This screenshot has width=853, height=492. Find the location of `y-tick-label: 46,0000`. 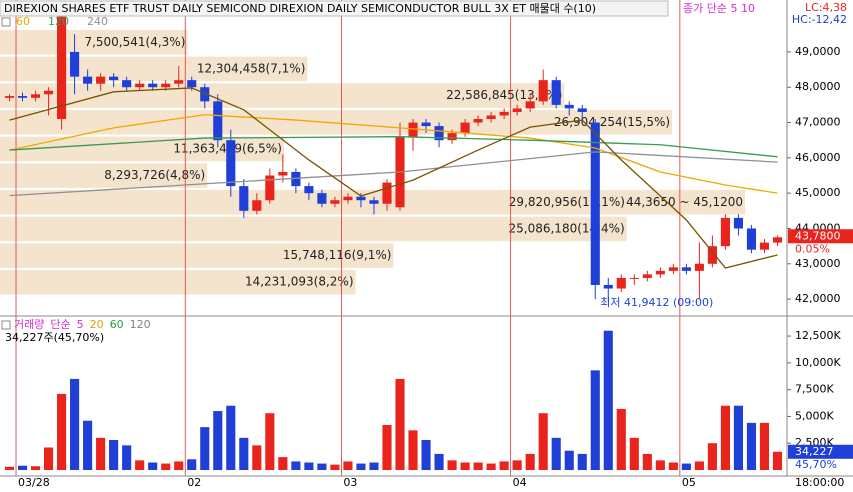

y-tick-label: 46,0000 is located at coordinates (818, 157).